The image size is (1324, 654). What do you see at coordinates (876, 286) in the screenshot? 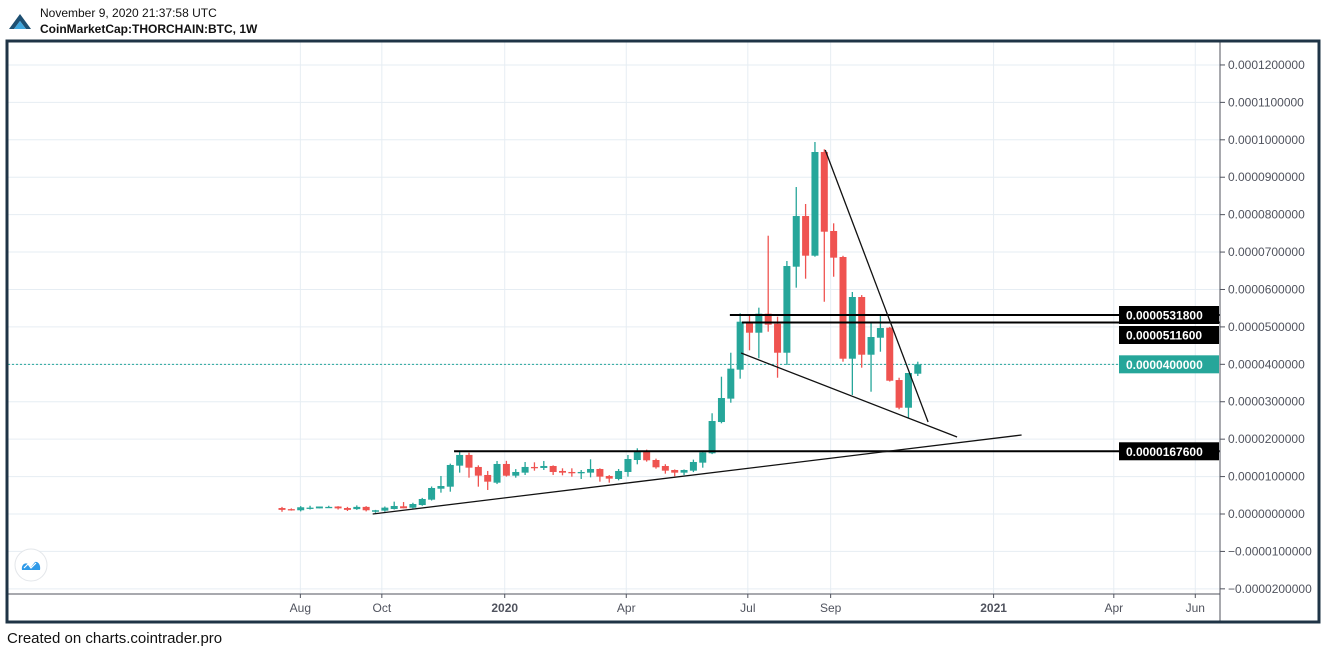
I see `descending-resistance-trendline` at bounding box center [876, 286].